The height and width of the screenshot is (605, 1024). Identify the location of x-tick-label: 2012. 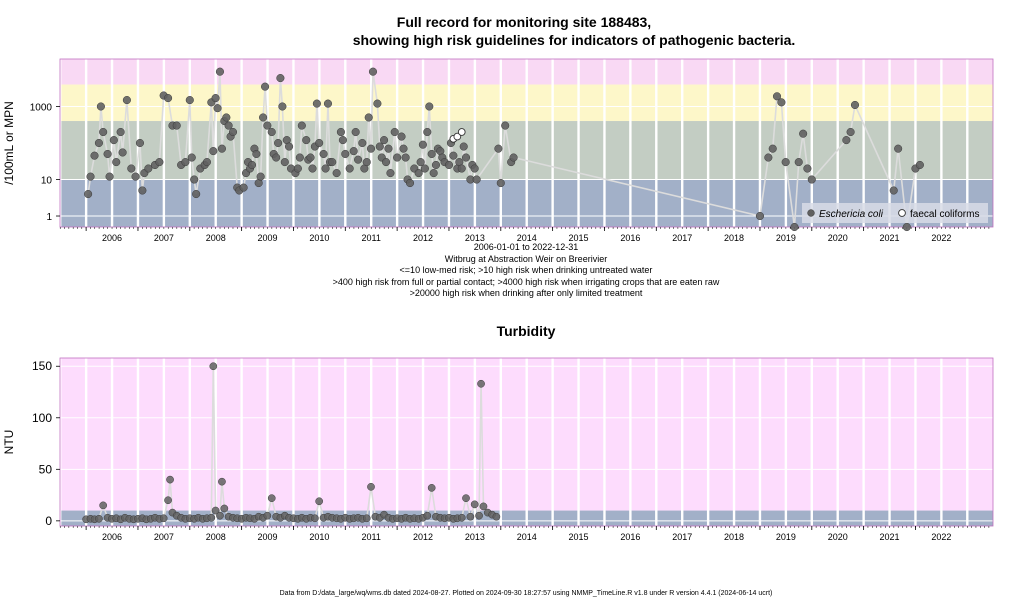
(423, 537).